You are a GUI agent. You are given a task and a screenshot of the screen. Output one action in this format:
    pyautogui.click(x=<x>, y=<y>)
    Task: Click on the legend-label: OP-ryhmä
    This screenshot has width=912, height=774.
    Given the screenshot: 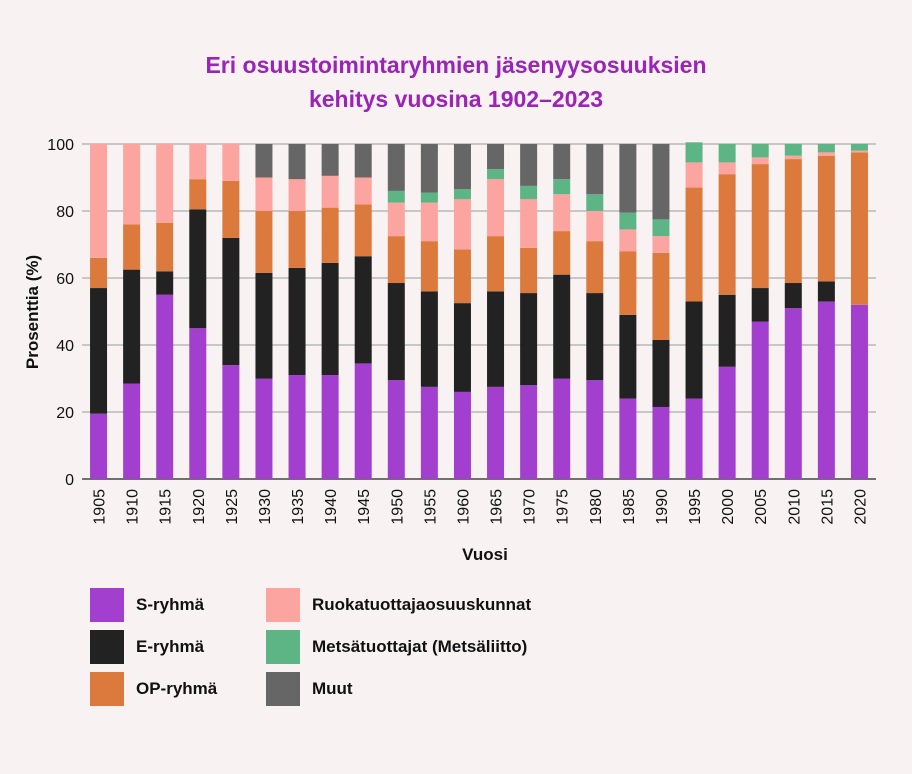 What is the action you would take?
    pyautogui.click(x=177, y=688)
    